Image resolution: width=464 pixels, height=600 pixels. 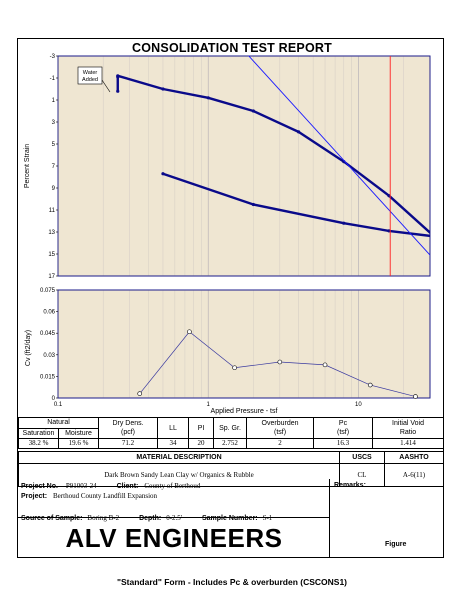 What do you see at coordinates (78, 433) in the screenshot?
I see `moisture-header: Moisture` at bounding box center [78, 433].